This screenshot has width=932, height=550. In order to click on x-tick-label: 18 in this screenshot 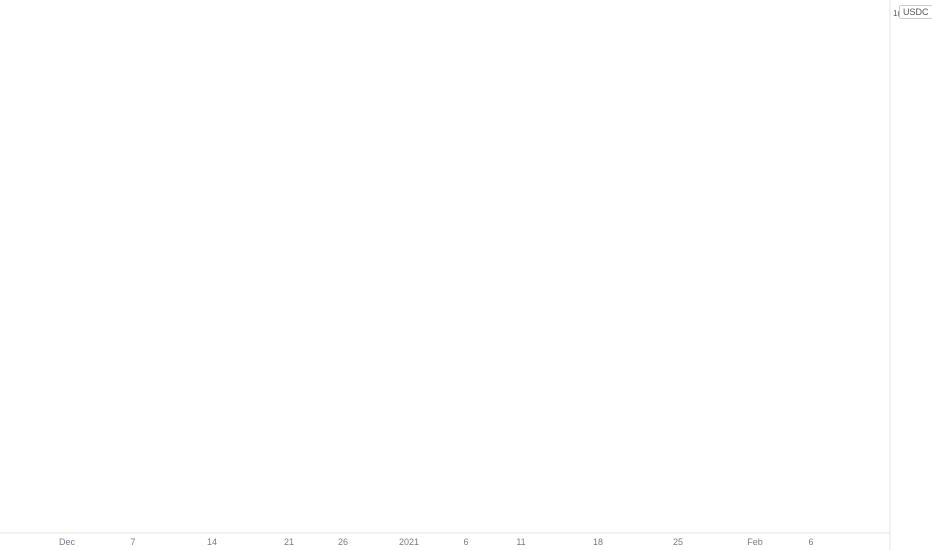, I will do `click(598, 542)`.